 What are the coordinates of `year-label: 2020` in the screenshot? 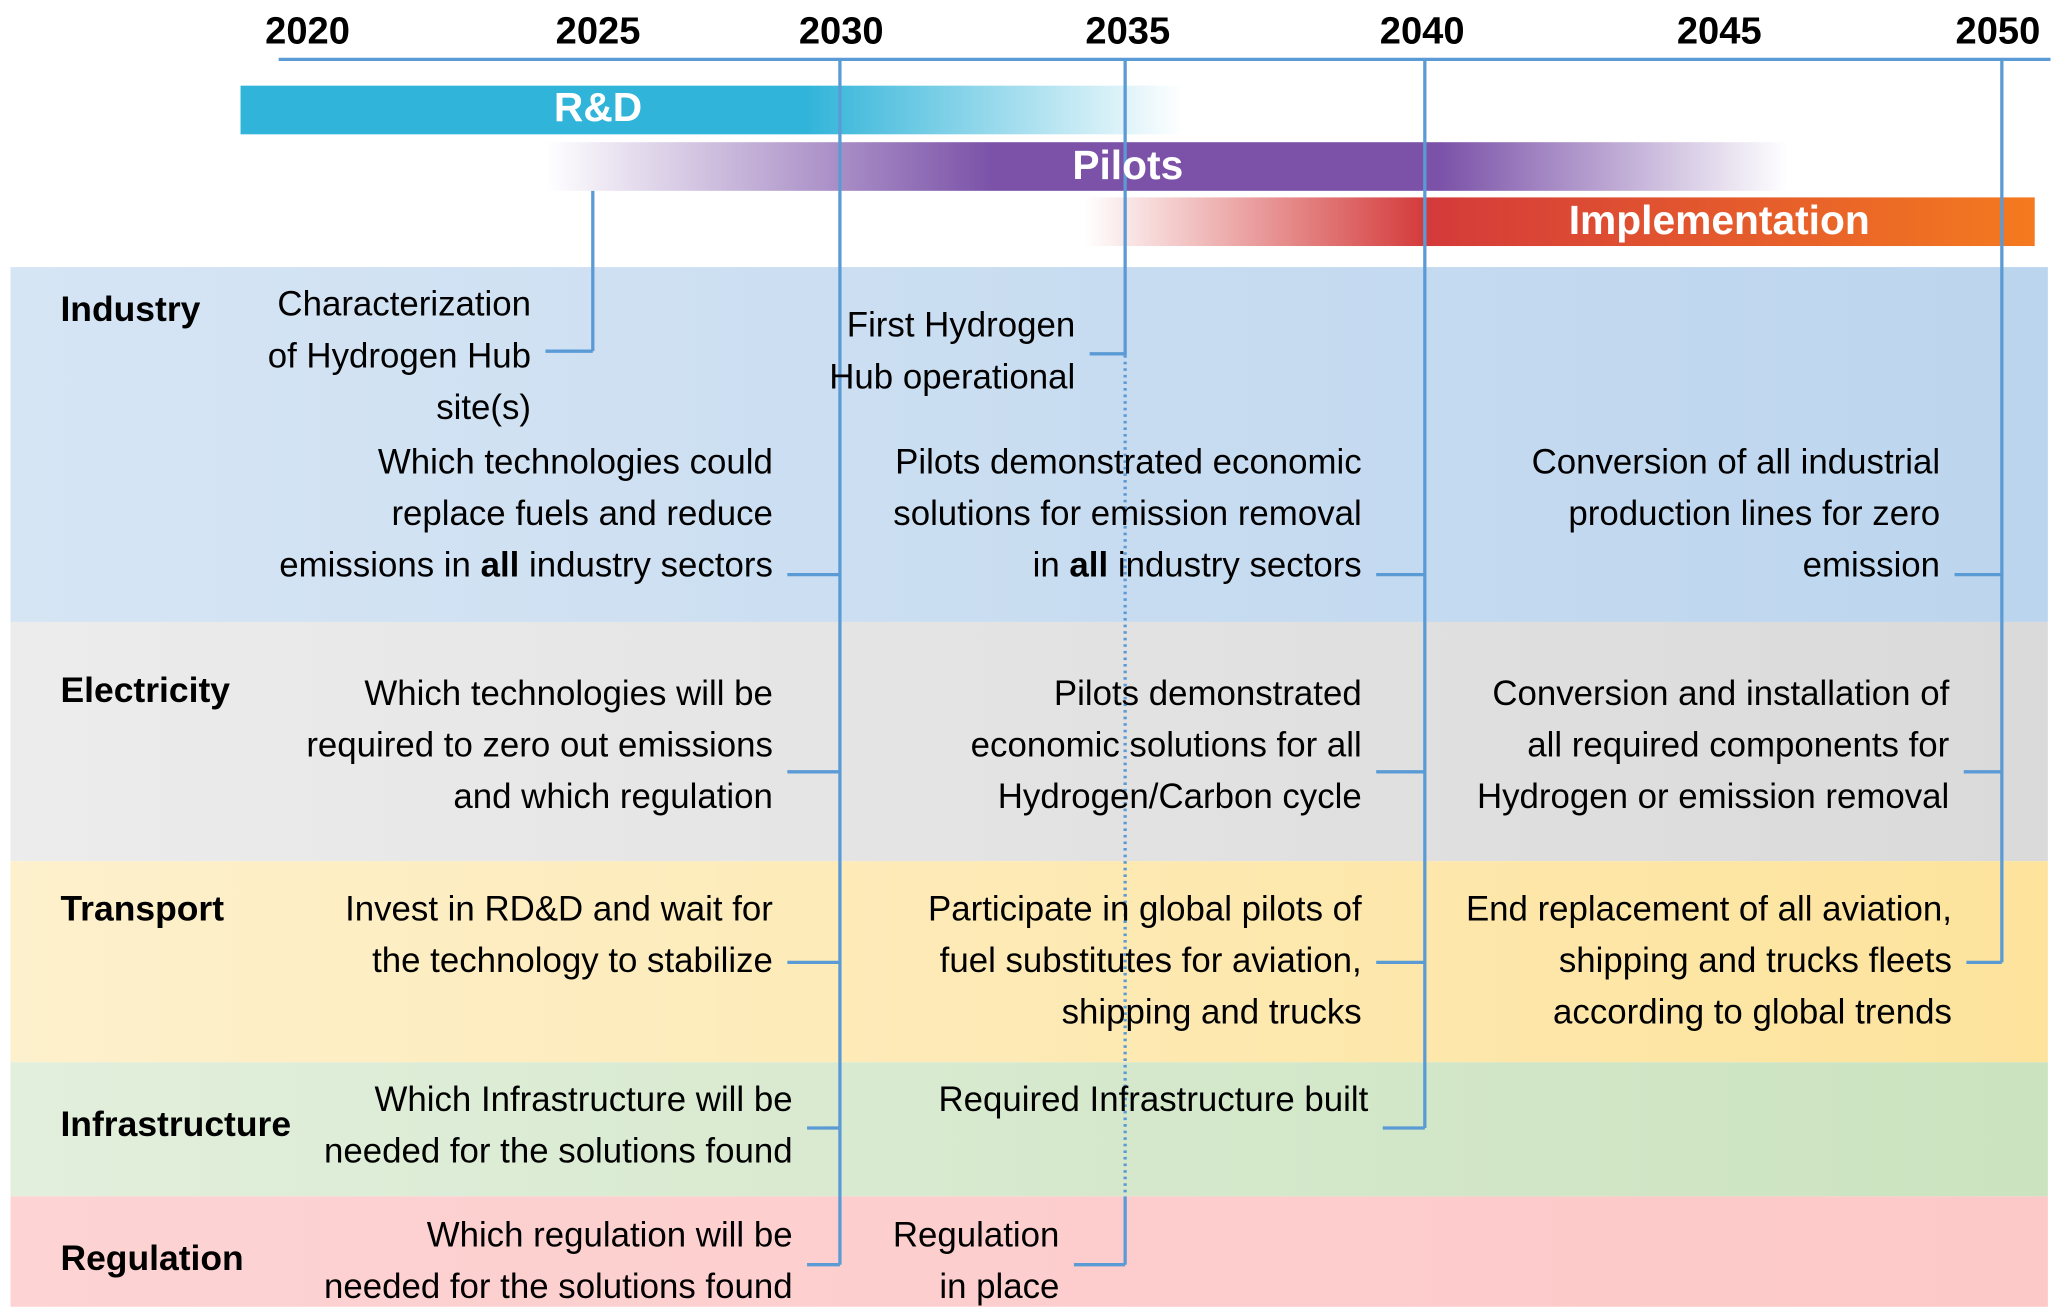 It's located at (307, 32).